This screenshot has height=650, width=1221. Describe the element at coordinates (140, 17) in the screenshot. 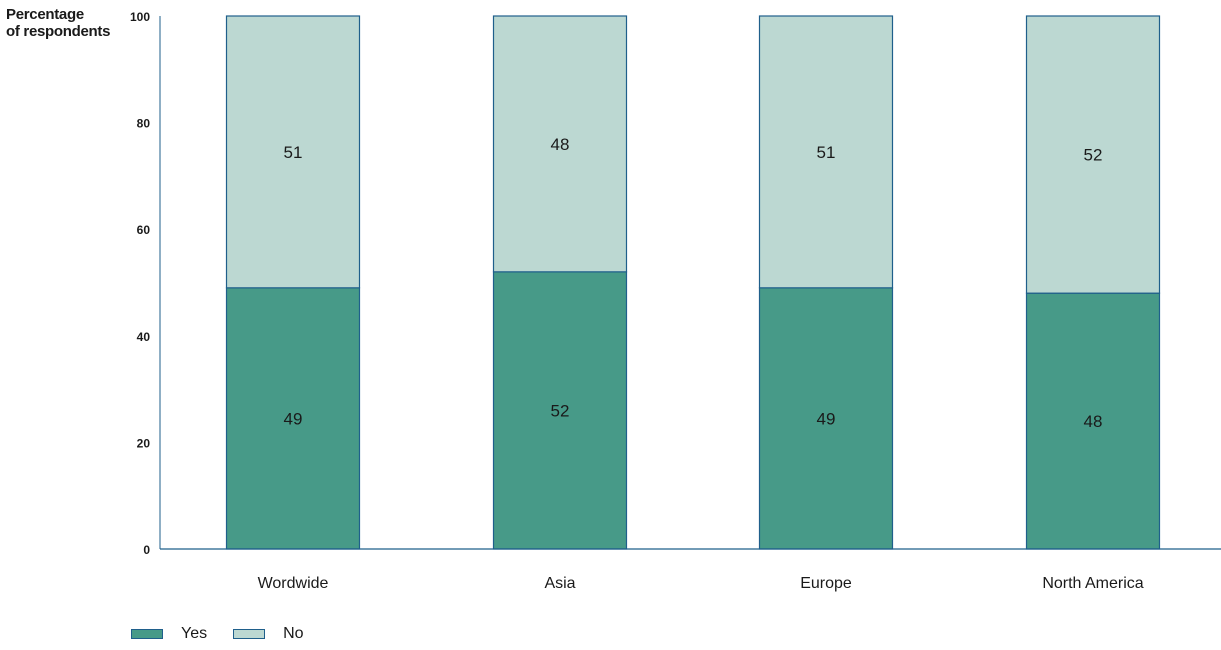

I see `y-tick-label-100: 100` at that location.